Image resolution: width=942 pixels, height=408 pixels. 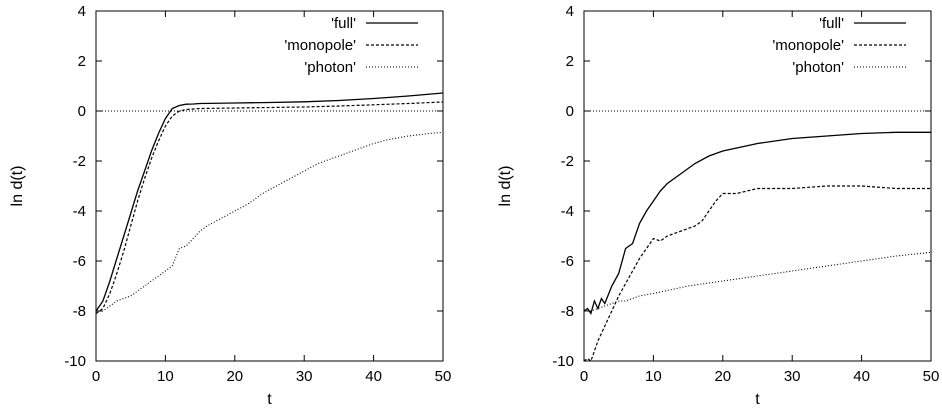 I want to click on legend-right: 'full' 'monopole' 'photon', so click(x=839, y=45).